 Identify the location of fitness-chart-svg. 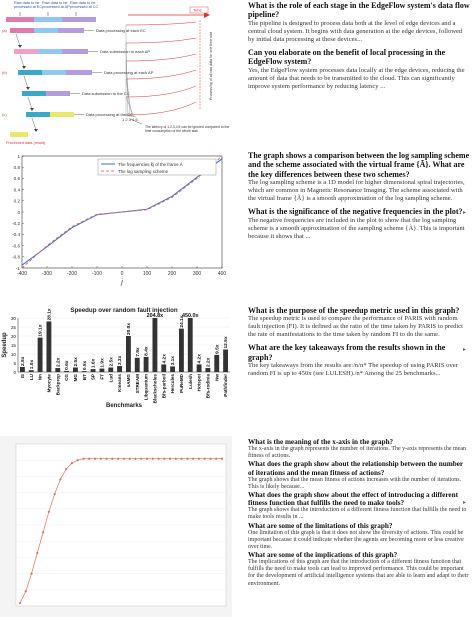
(116, 526).